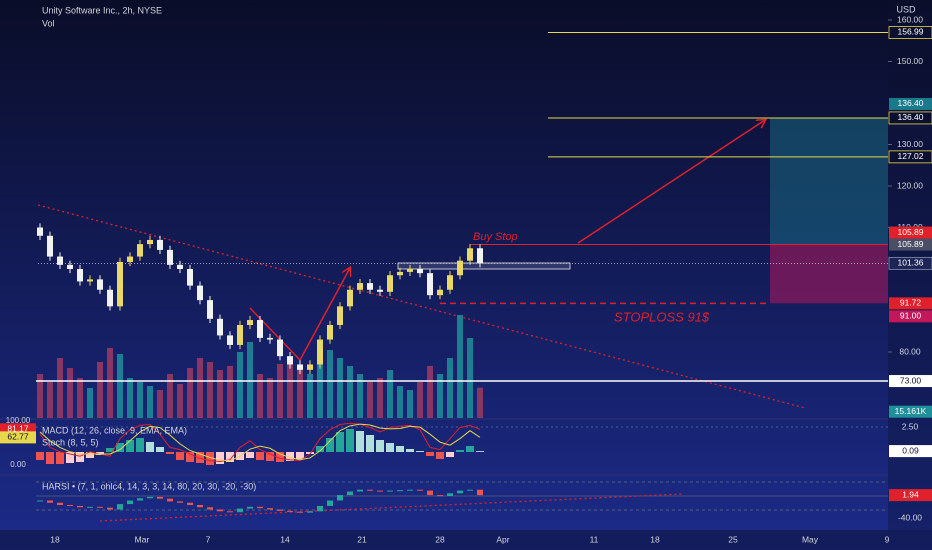 This screenshot has width=932, height=550. What do you see at coordinates (18, 420) in the screenshot?
I see `stoch-tick-label: 100.00` at bounding box center [18, 420].